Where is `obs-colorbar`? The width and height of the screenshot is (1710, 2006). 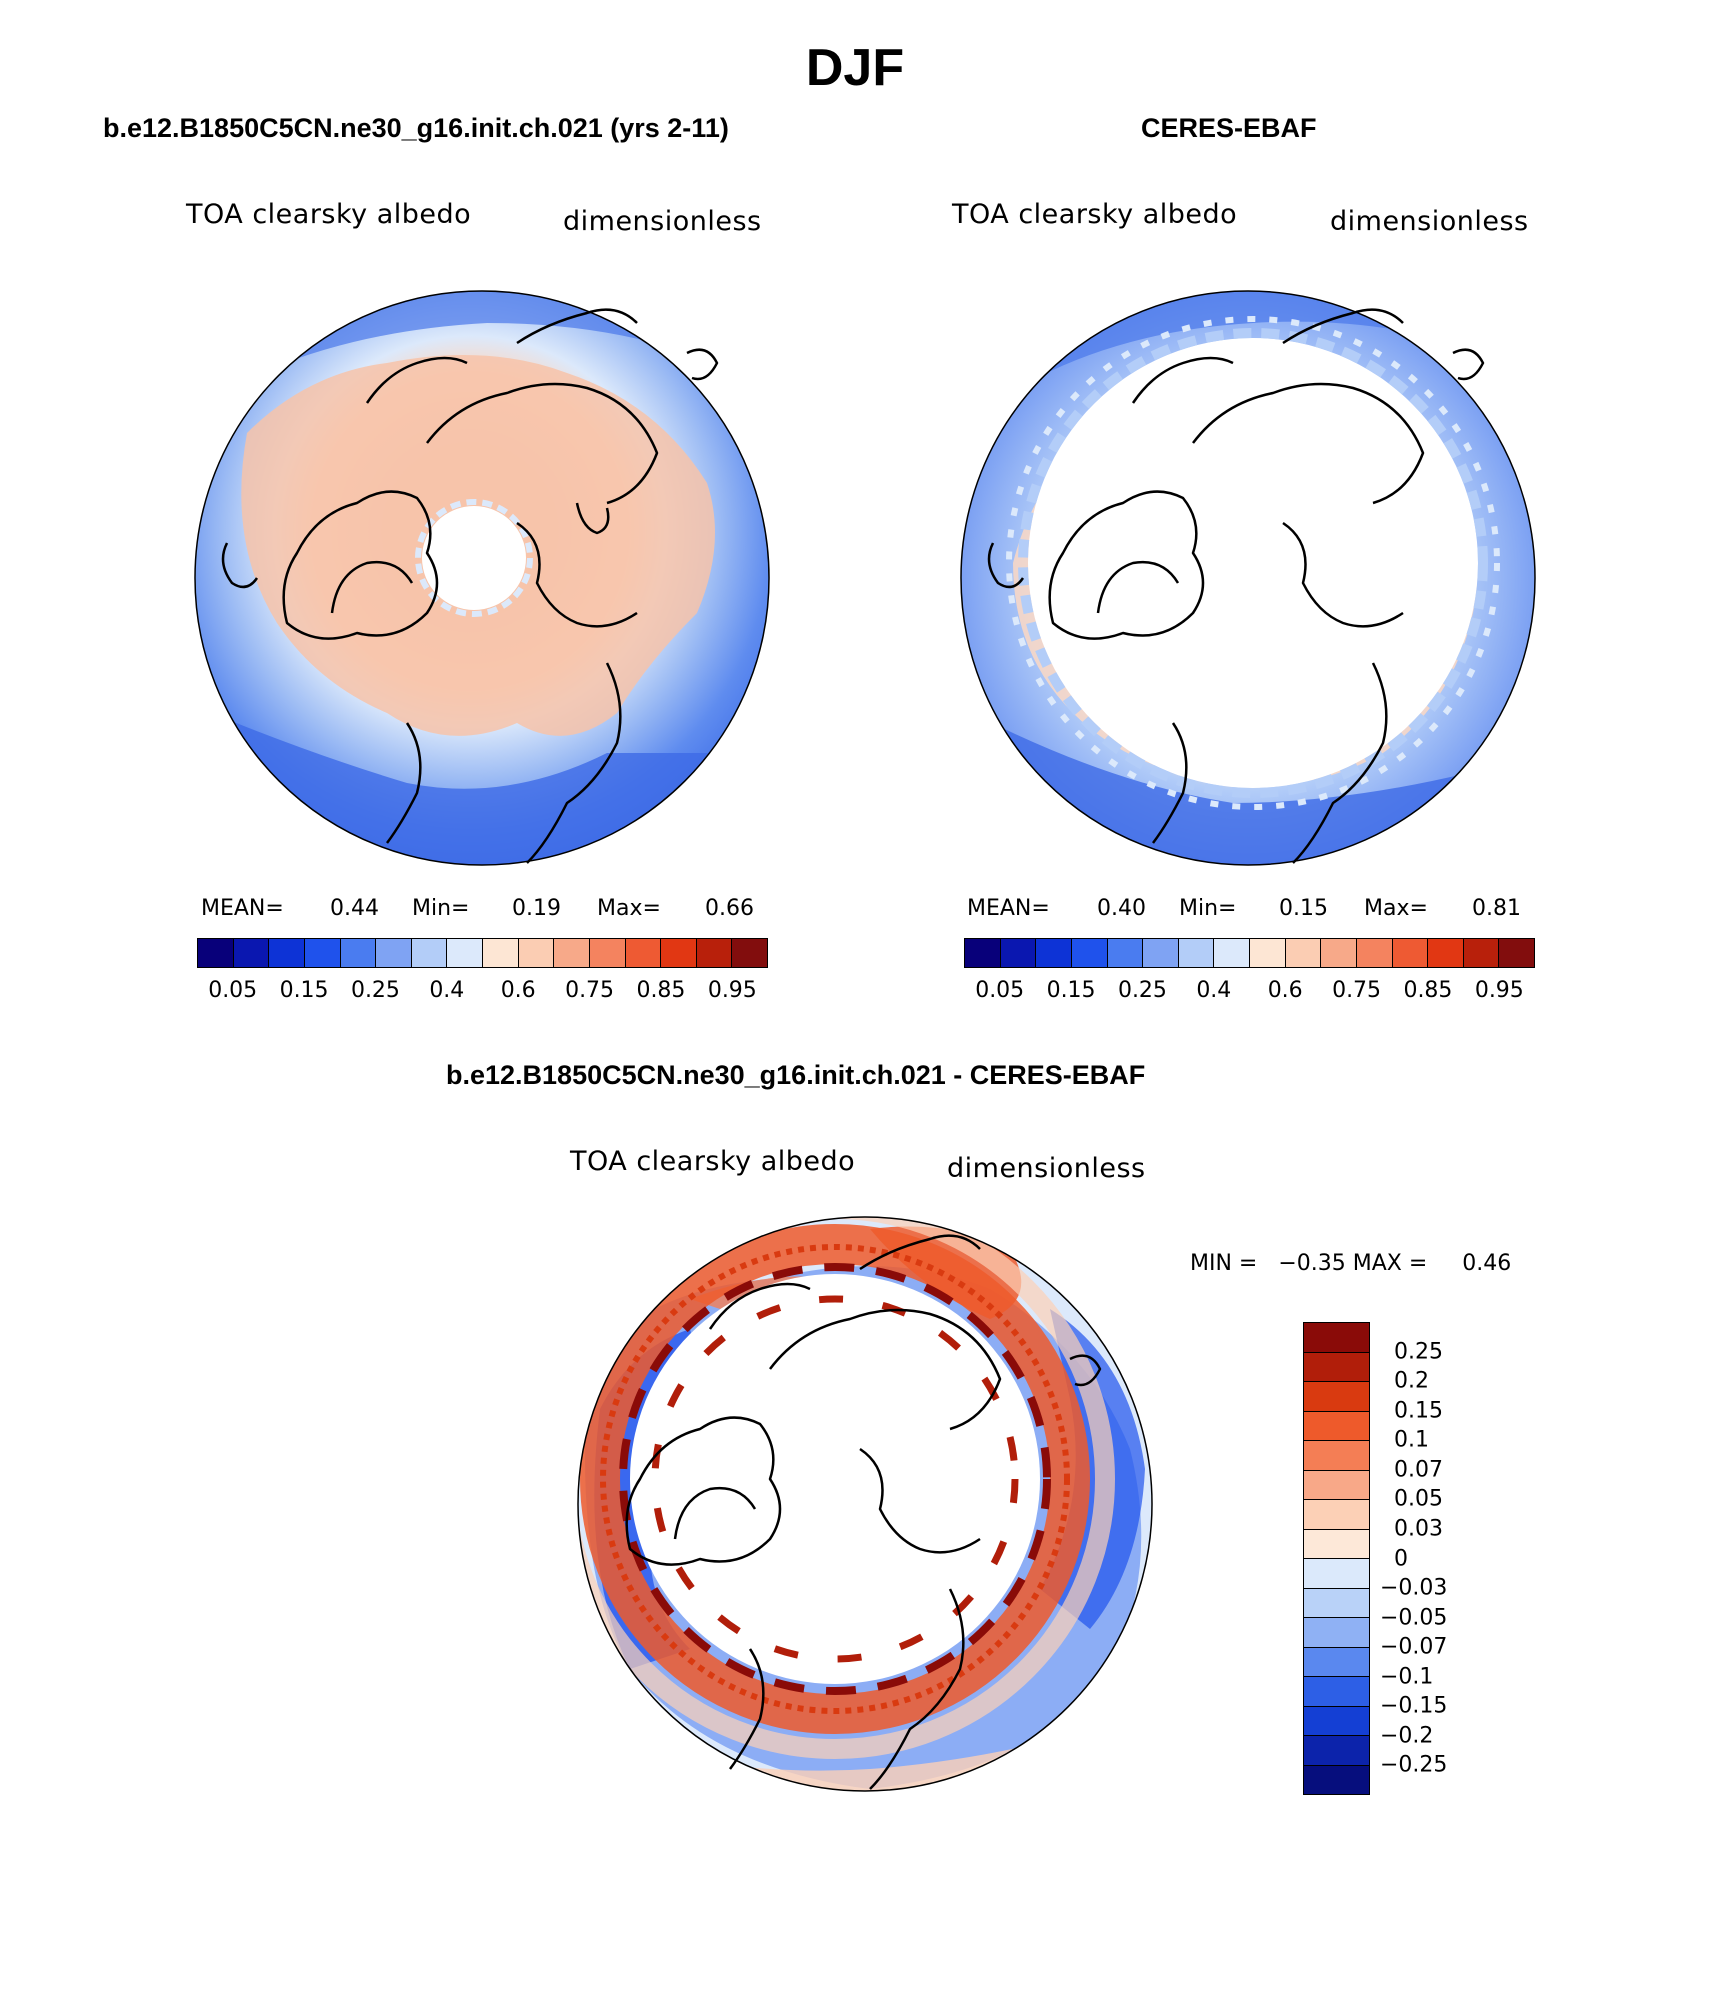
obs-colorbar is located at coordinates (1249, 953).